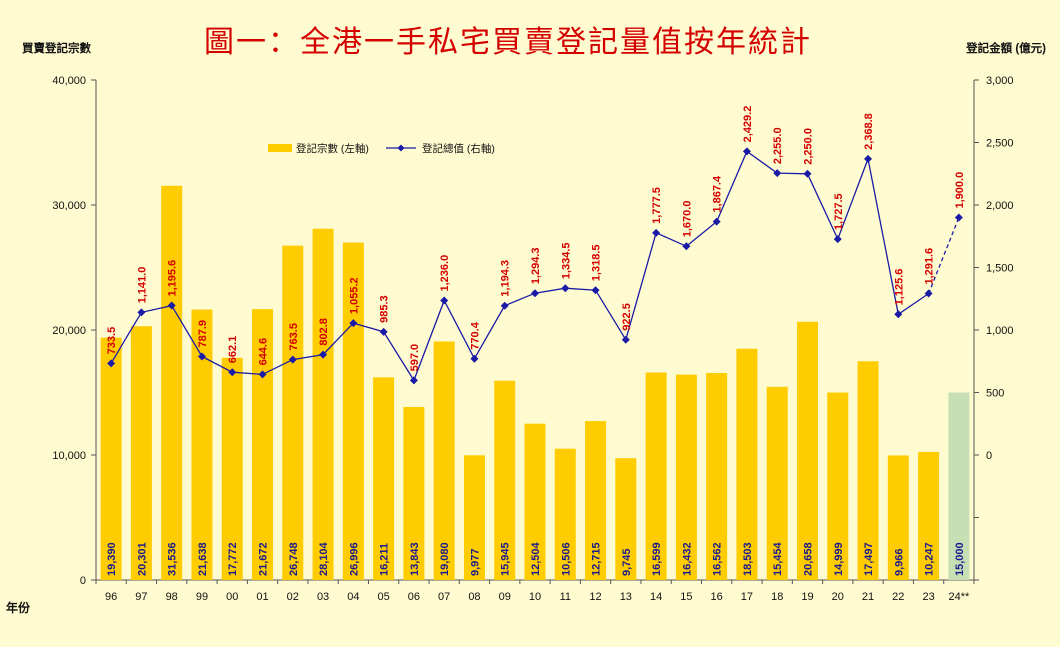 This screenshot has height=647, width=1060. I want to click on x-tick-label: 96, so click(111, 597).